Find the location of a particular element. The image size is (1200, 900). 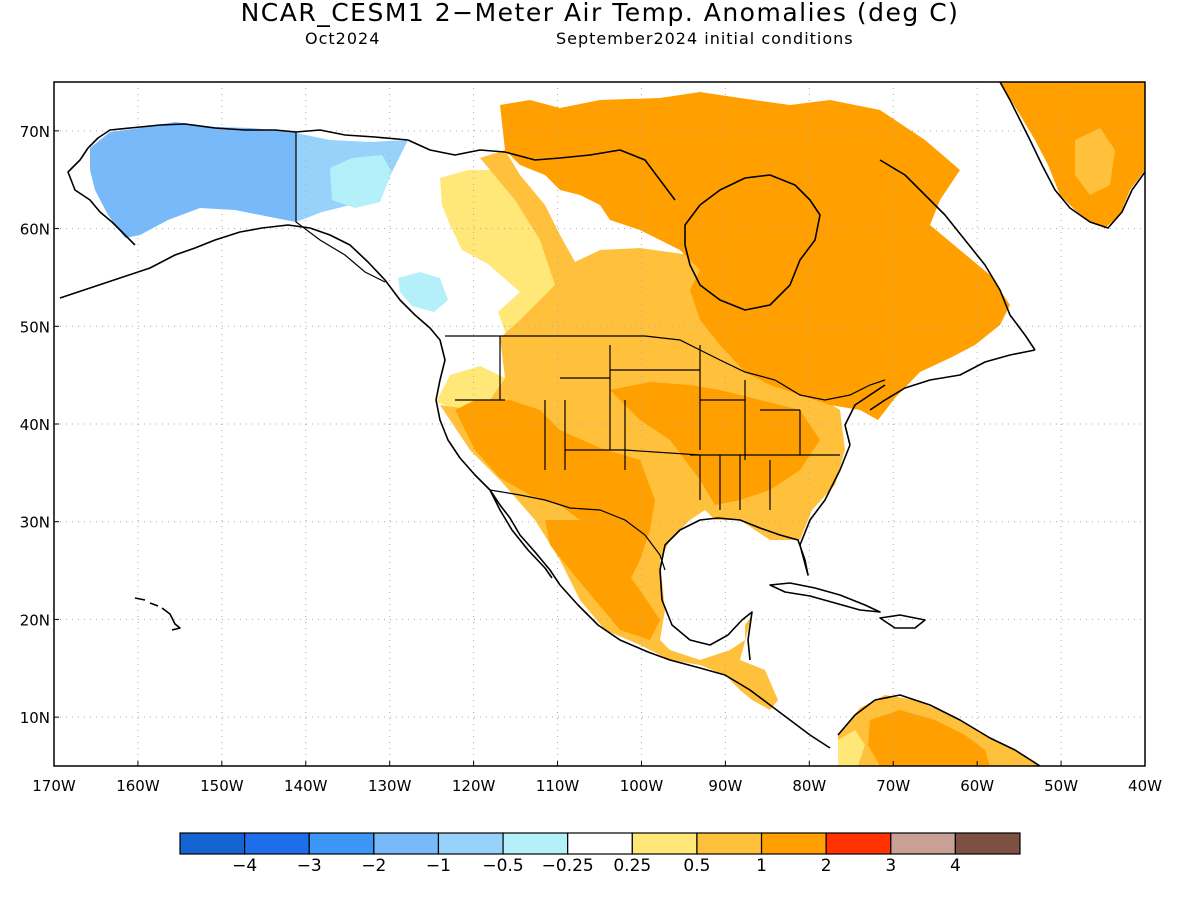

lat-tick-label: 30N is located at coordinates (35, 523).